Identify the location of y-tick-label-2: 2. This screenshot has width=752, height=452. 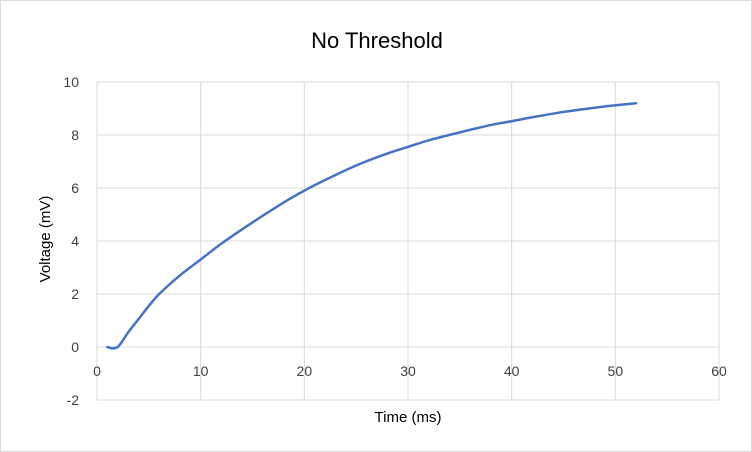
(75, 294).